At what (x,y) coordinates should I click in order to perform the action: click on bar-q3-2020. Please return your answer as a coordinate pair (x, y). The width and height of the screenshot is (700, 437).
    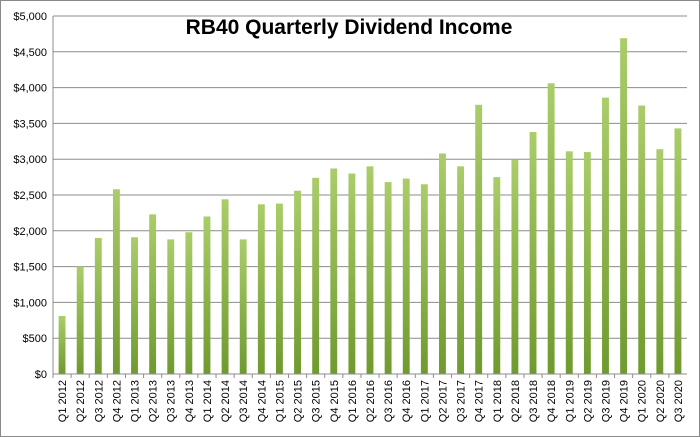
    Looking at the image, I should click on (678, 251).